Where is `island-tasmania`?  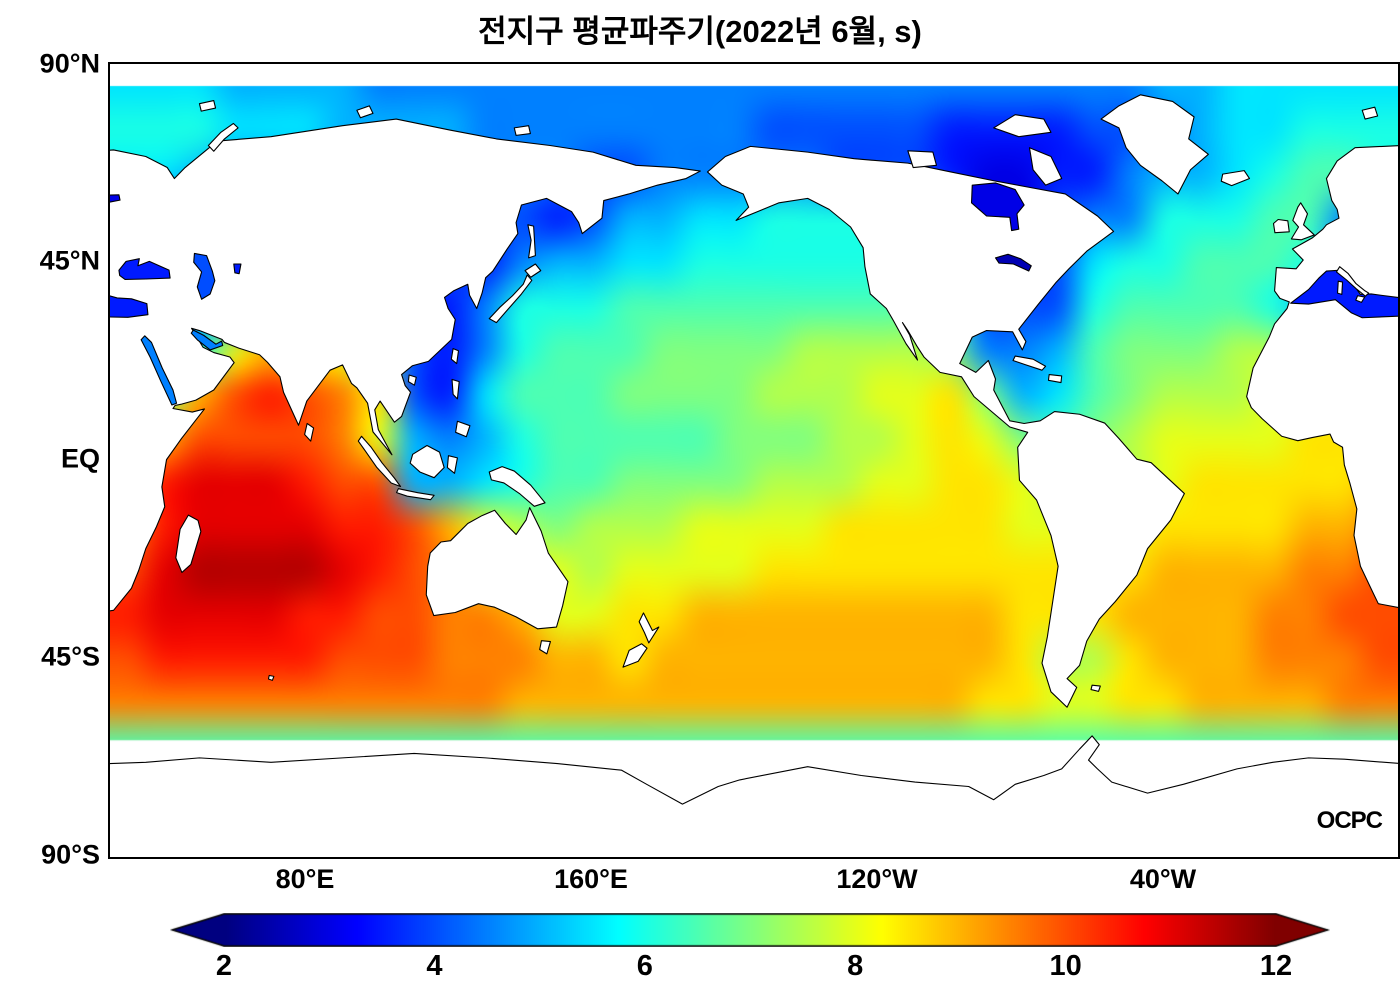
island-tasmania is located at coordinates (545, 647).